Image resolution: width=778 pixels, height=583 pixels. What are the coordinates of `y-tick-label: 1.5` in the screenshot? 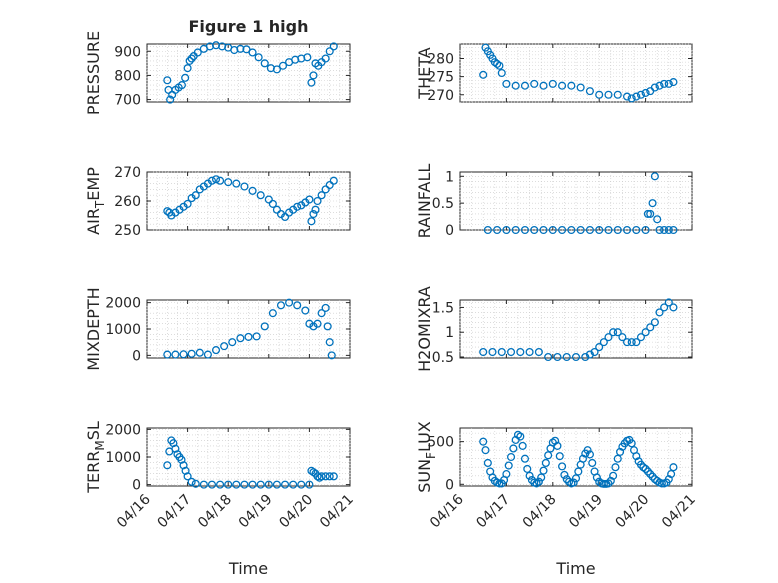 It's located at (443, 308).